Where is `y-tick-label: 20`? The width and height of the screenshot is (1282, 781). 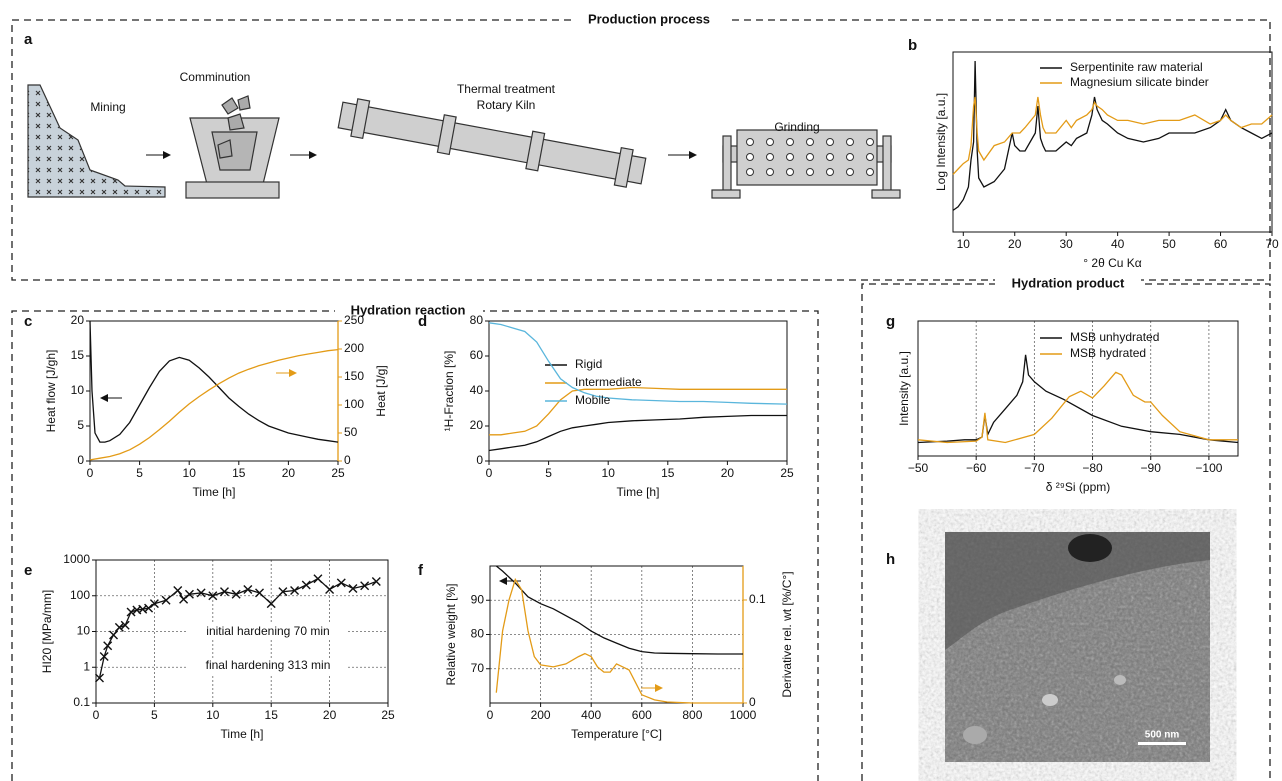
y-tick-label: 20 is located at coordinates (78, 320).